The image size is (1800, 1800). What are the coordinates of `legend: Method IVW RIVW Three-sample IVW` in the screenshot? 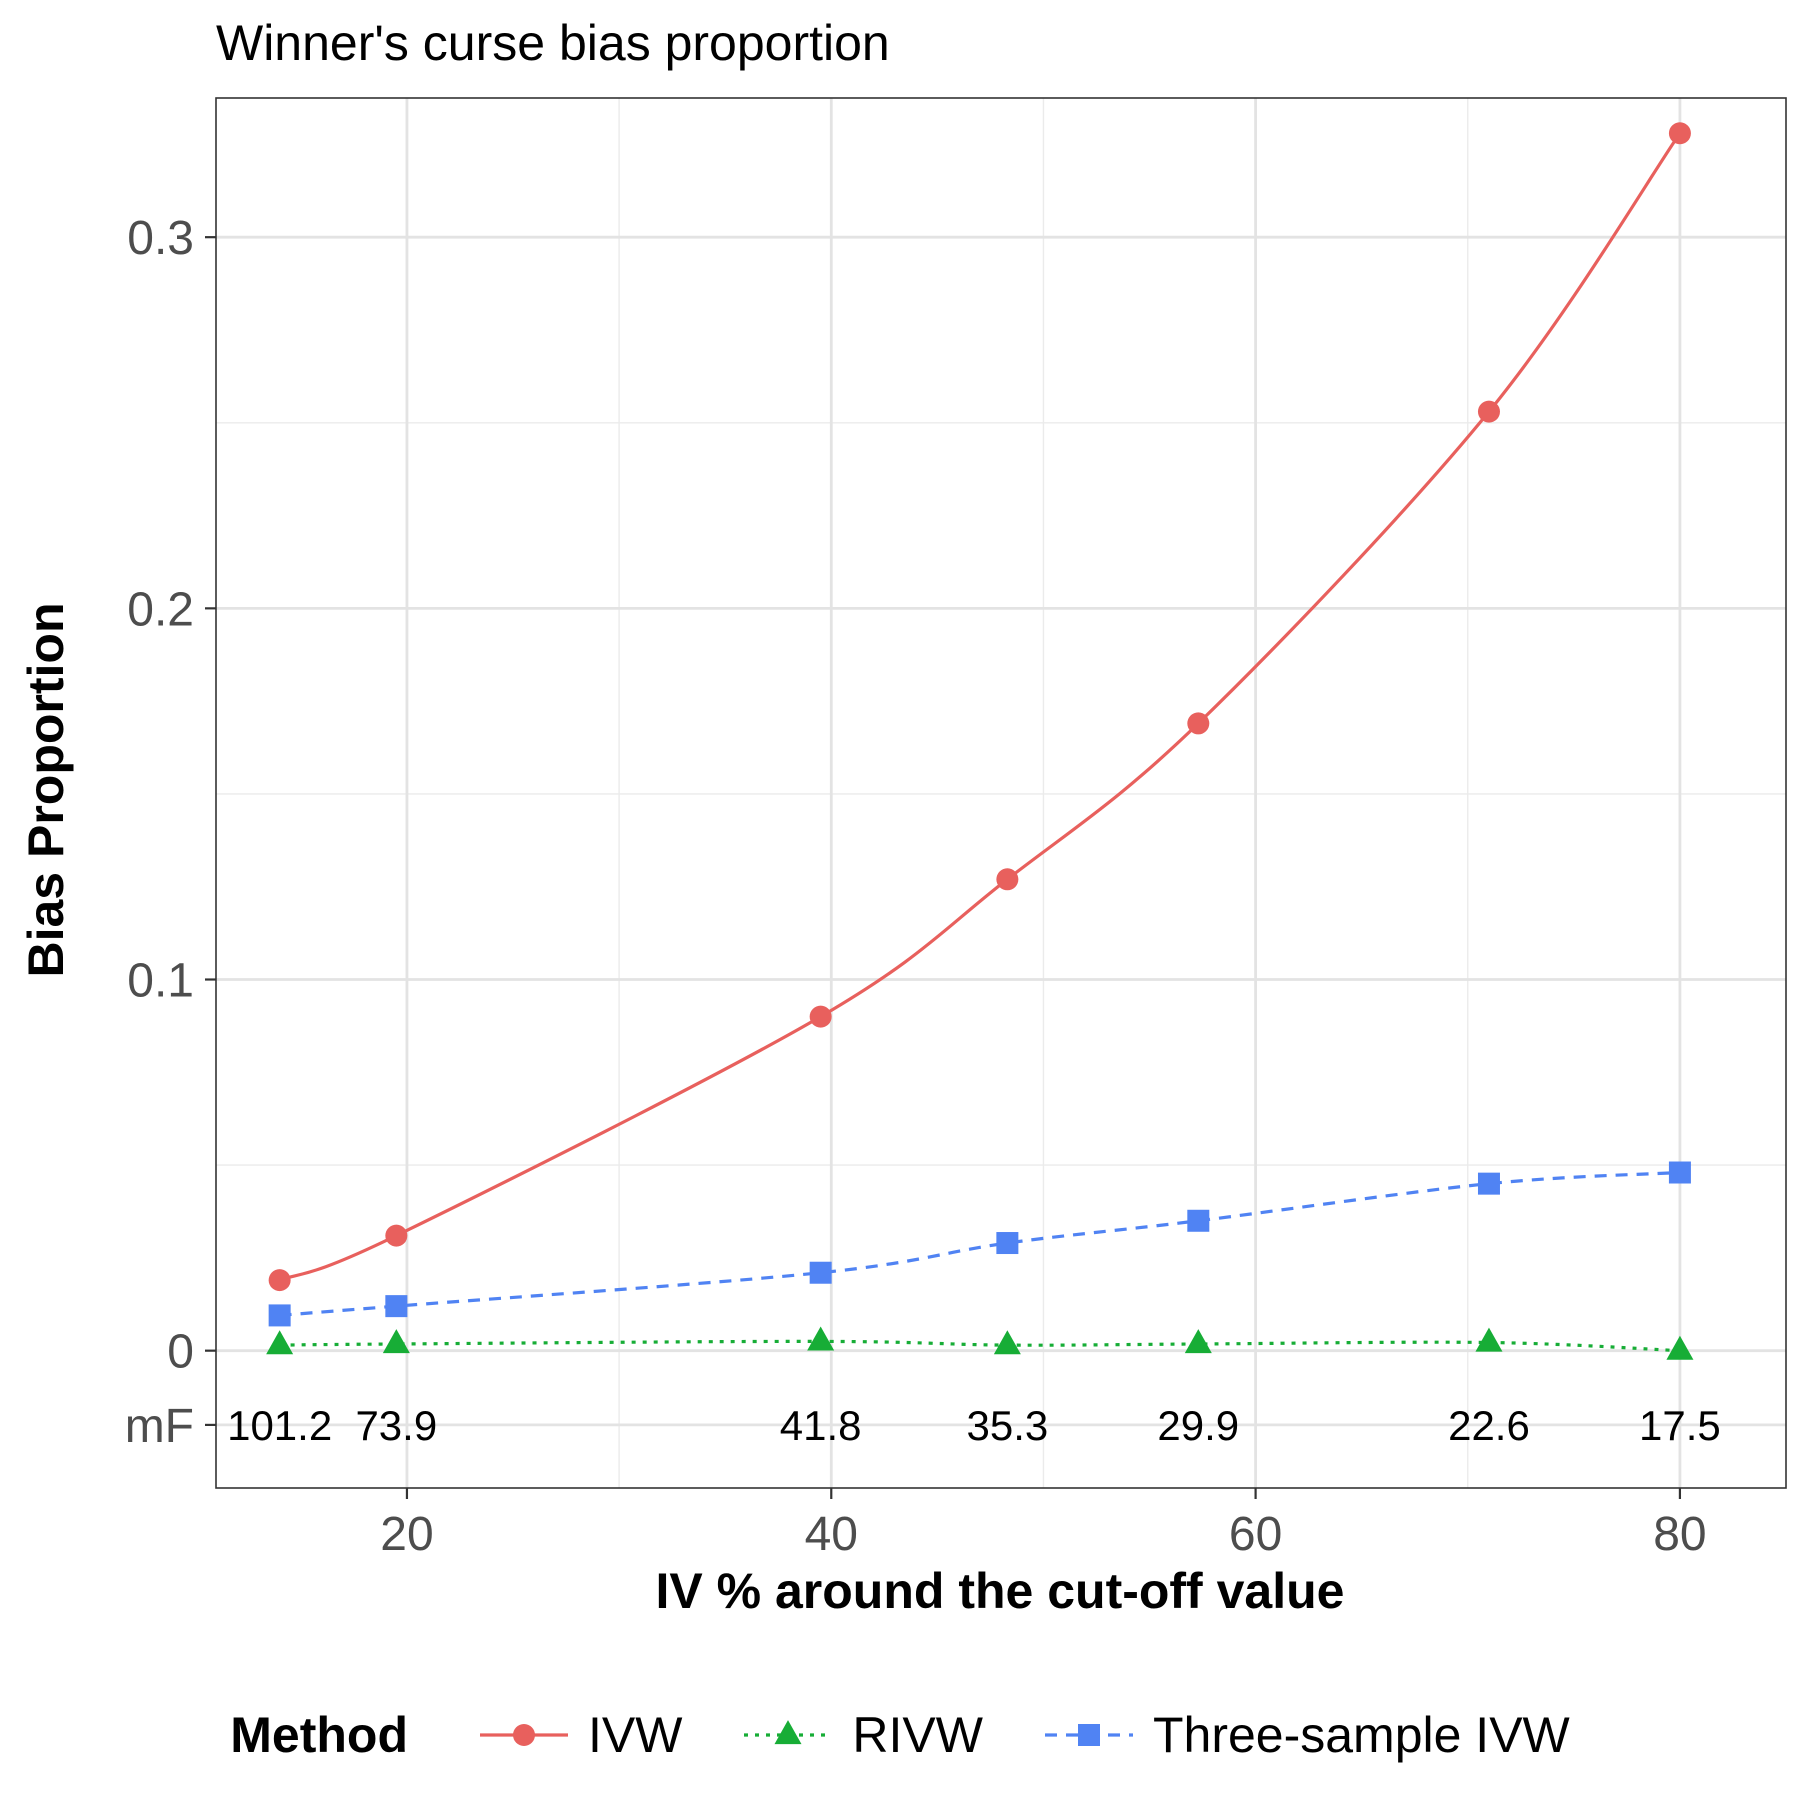 It's located at (900, 1735).